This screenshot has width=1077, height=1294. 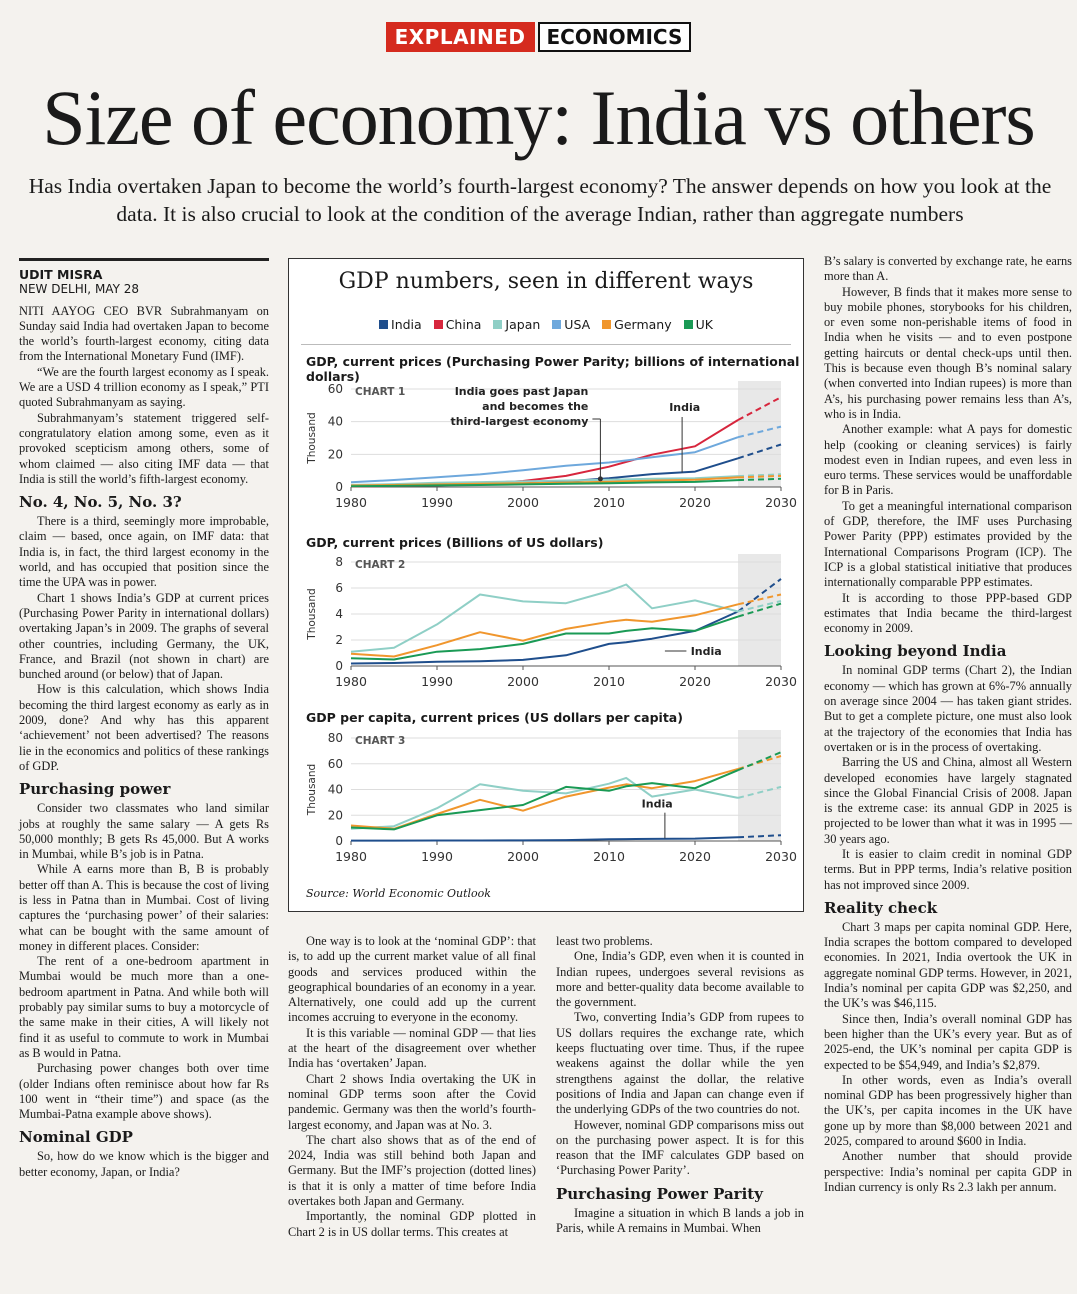 I want to click on series-line-japan, so click(x=544, y=803).